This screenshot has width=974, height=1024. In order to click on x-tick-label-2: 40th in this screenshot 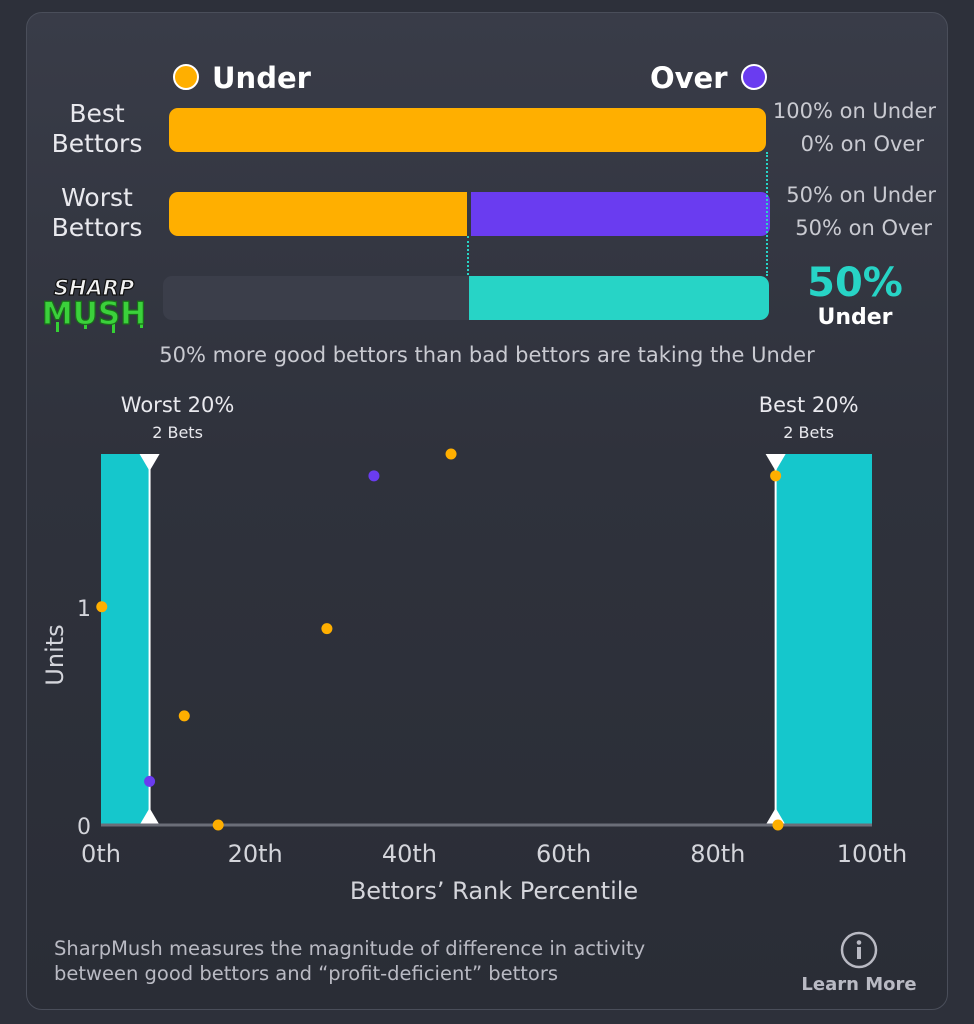, I will do `click(409, 854)`.